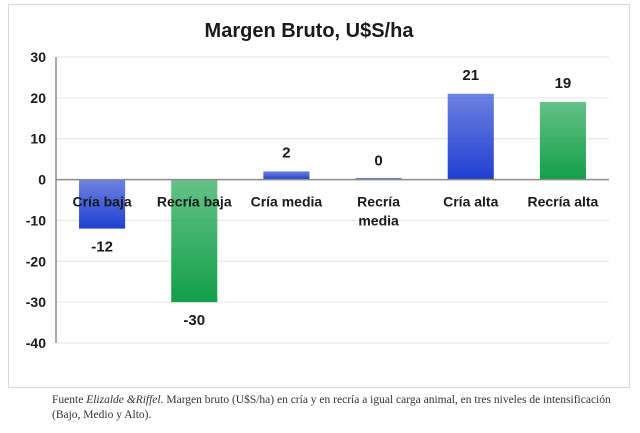 The image size is (640, 433). I want to click on data-label: -30, so click(194, 320).